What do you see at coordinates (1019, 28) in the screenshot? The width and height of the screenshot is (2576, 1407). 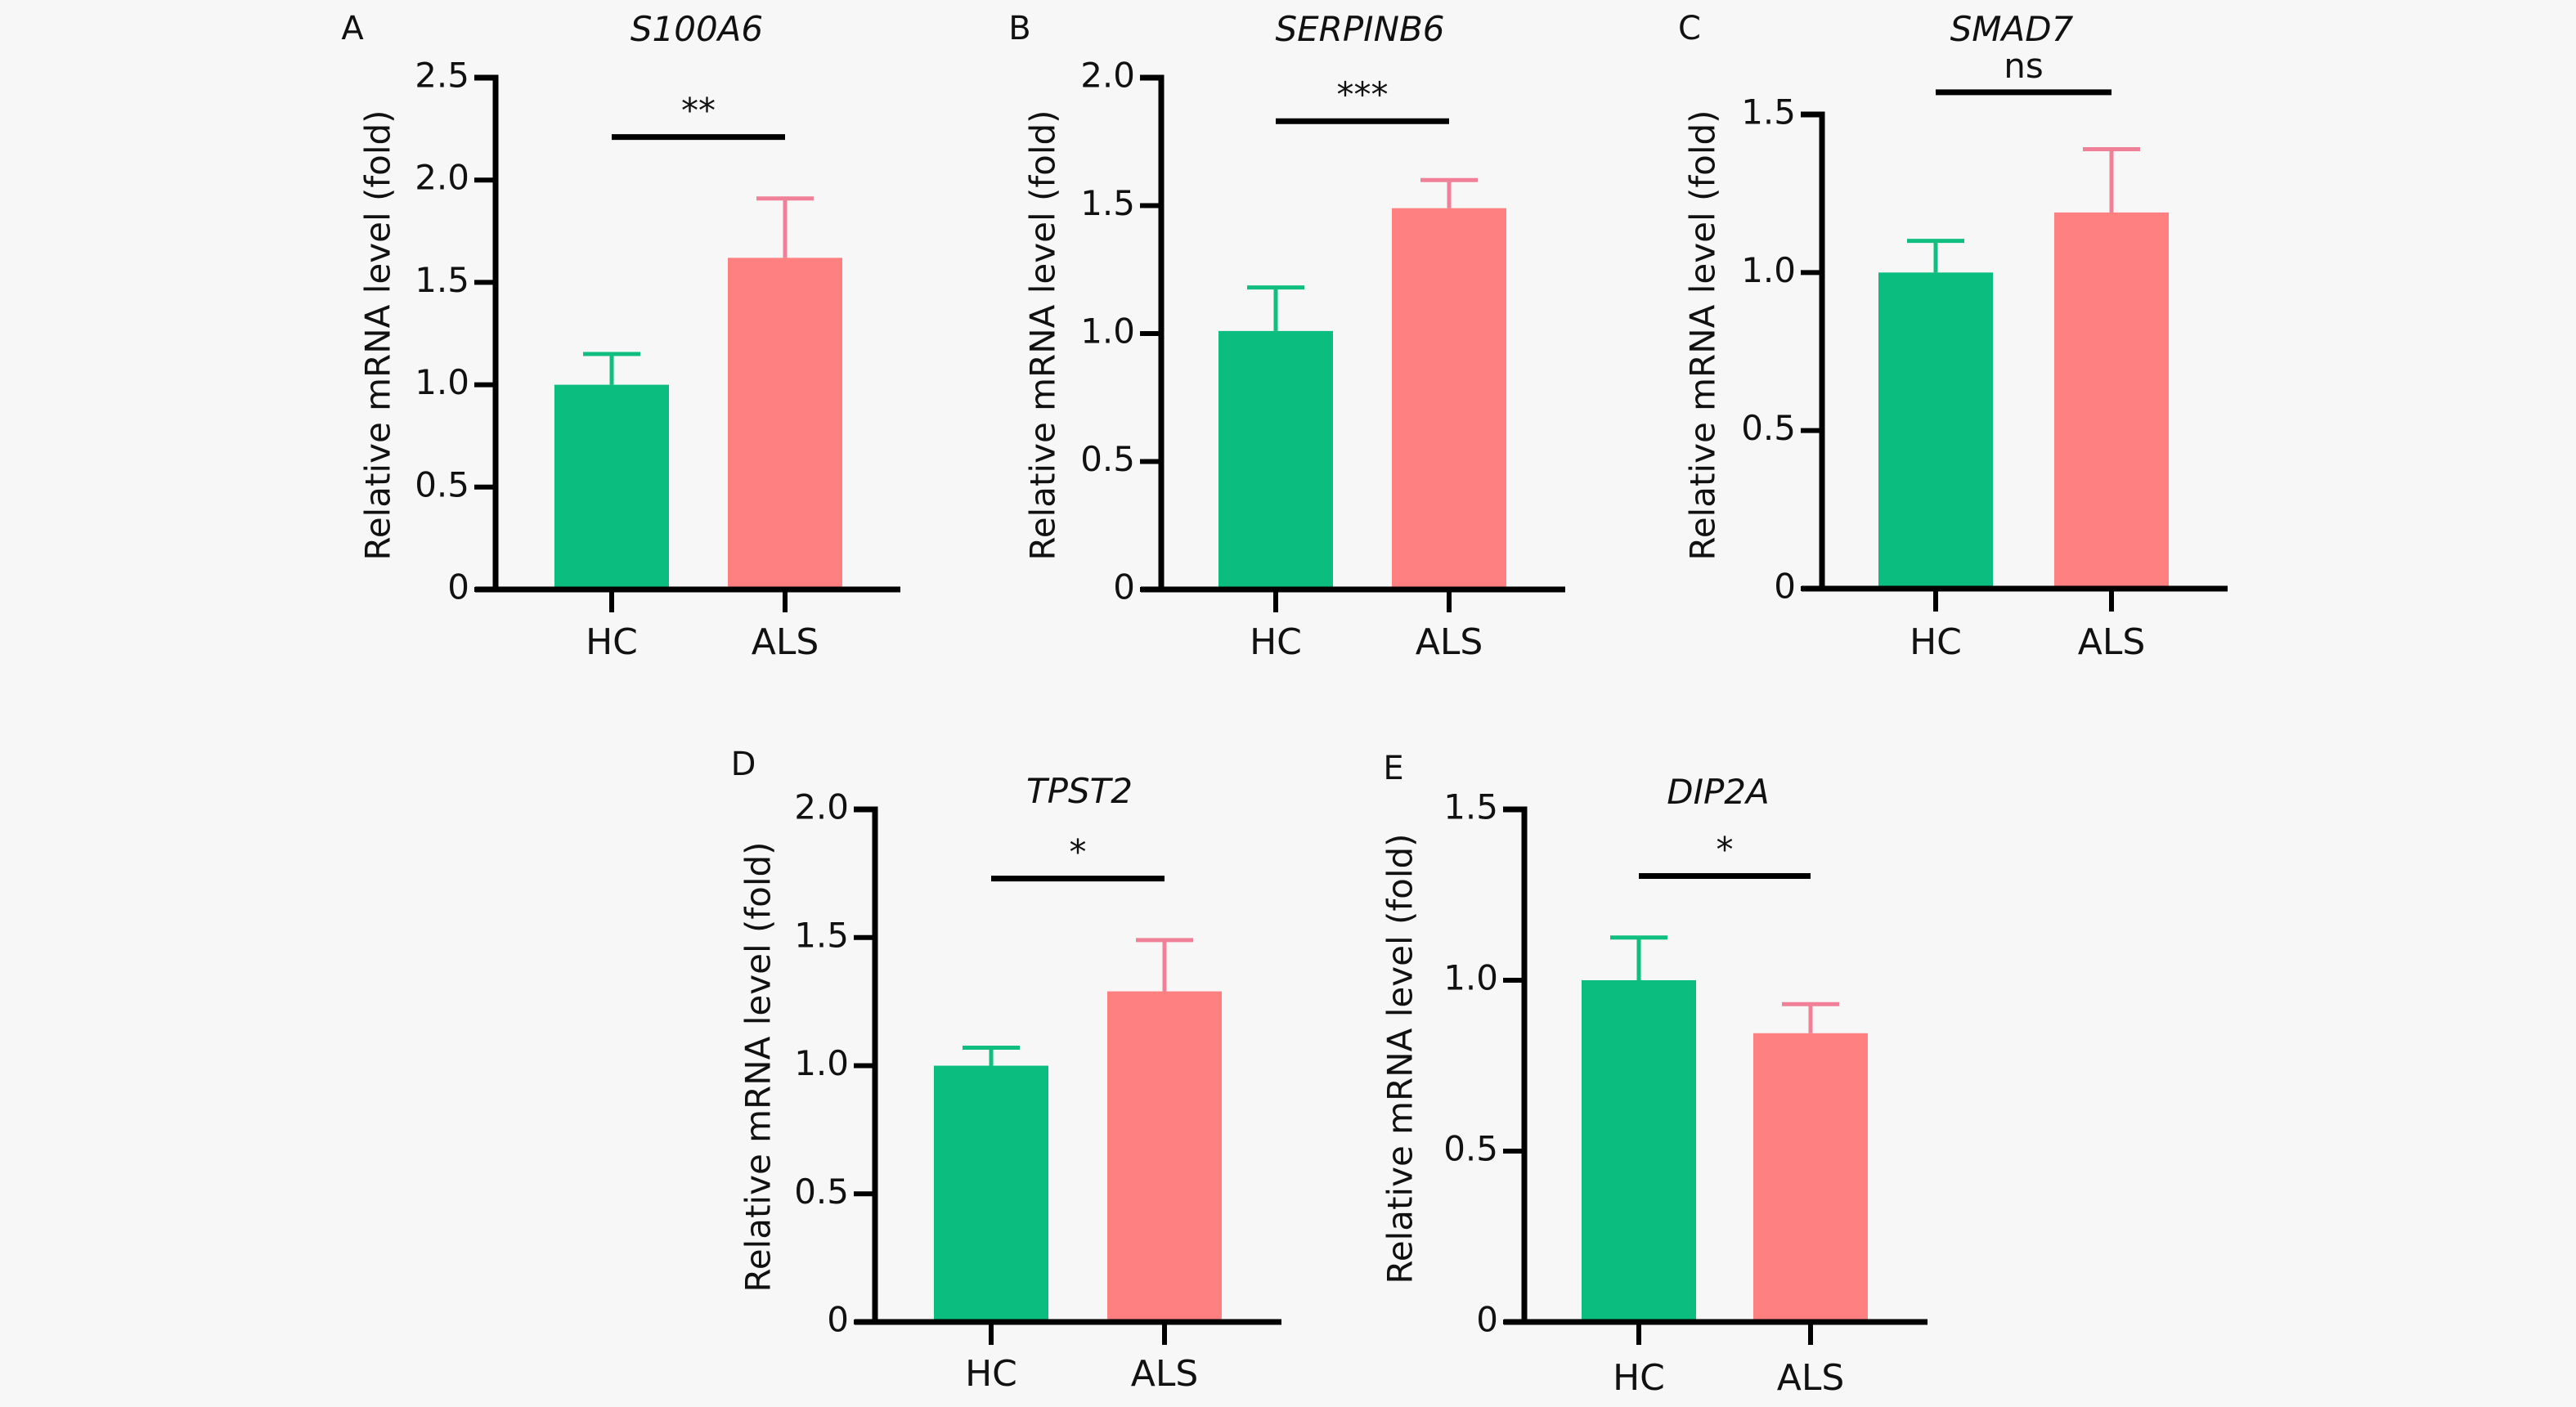 I see `panel-letter: B` at bounding box center [1019, 28].